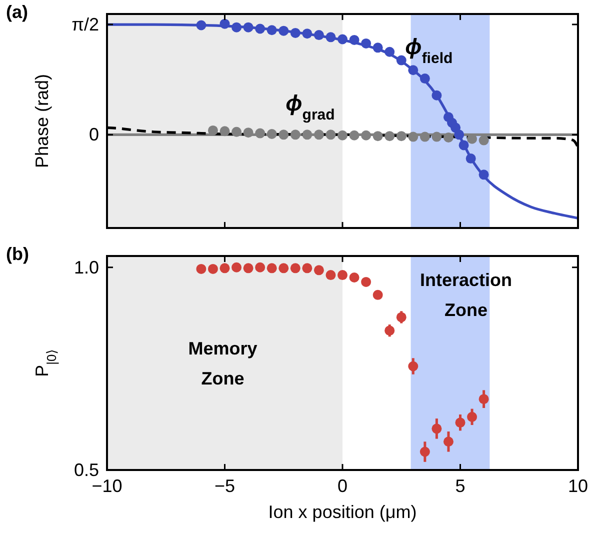 This screenshot has height=533, width=599. I want to click on text: (b), so click(17, 254).